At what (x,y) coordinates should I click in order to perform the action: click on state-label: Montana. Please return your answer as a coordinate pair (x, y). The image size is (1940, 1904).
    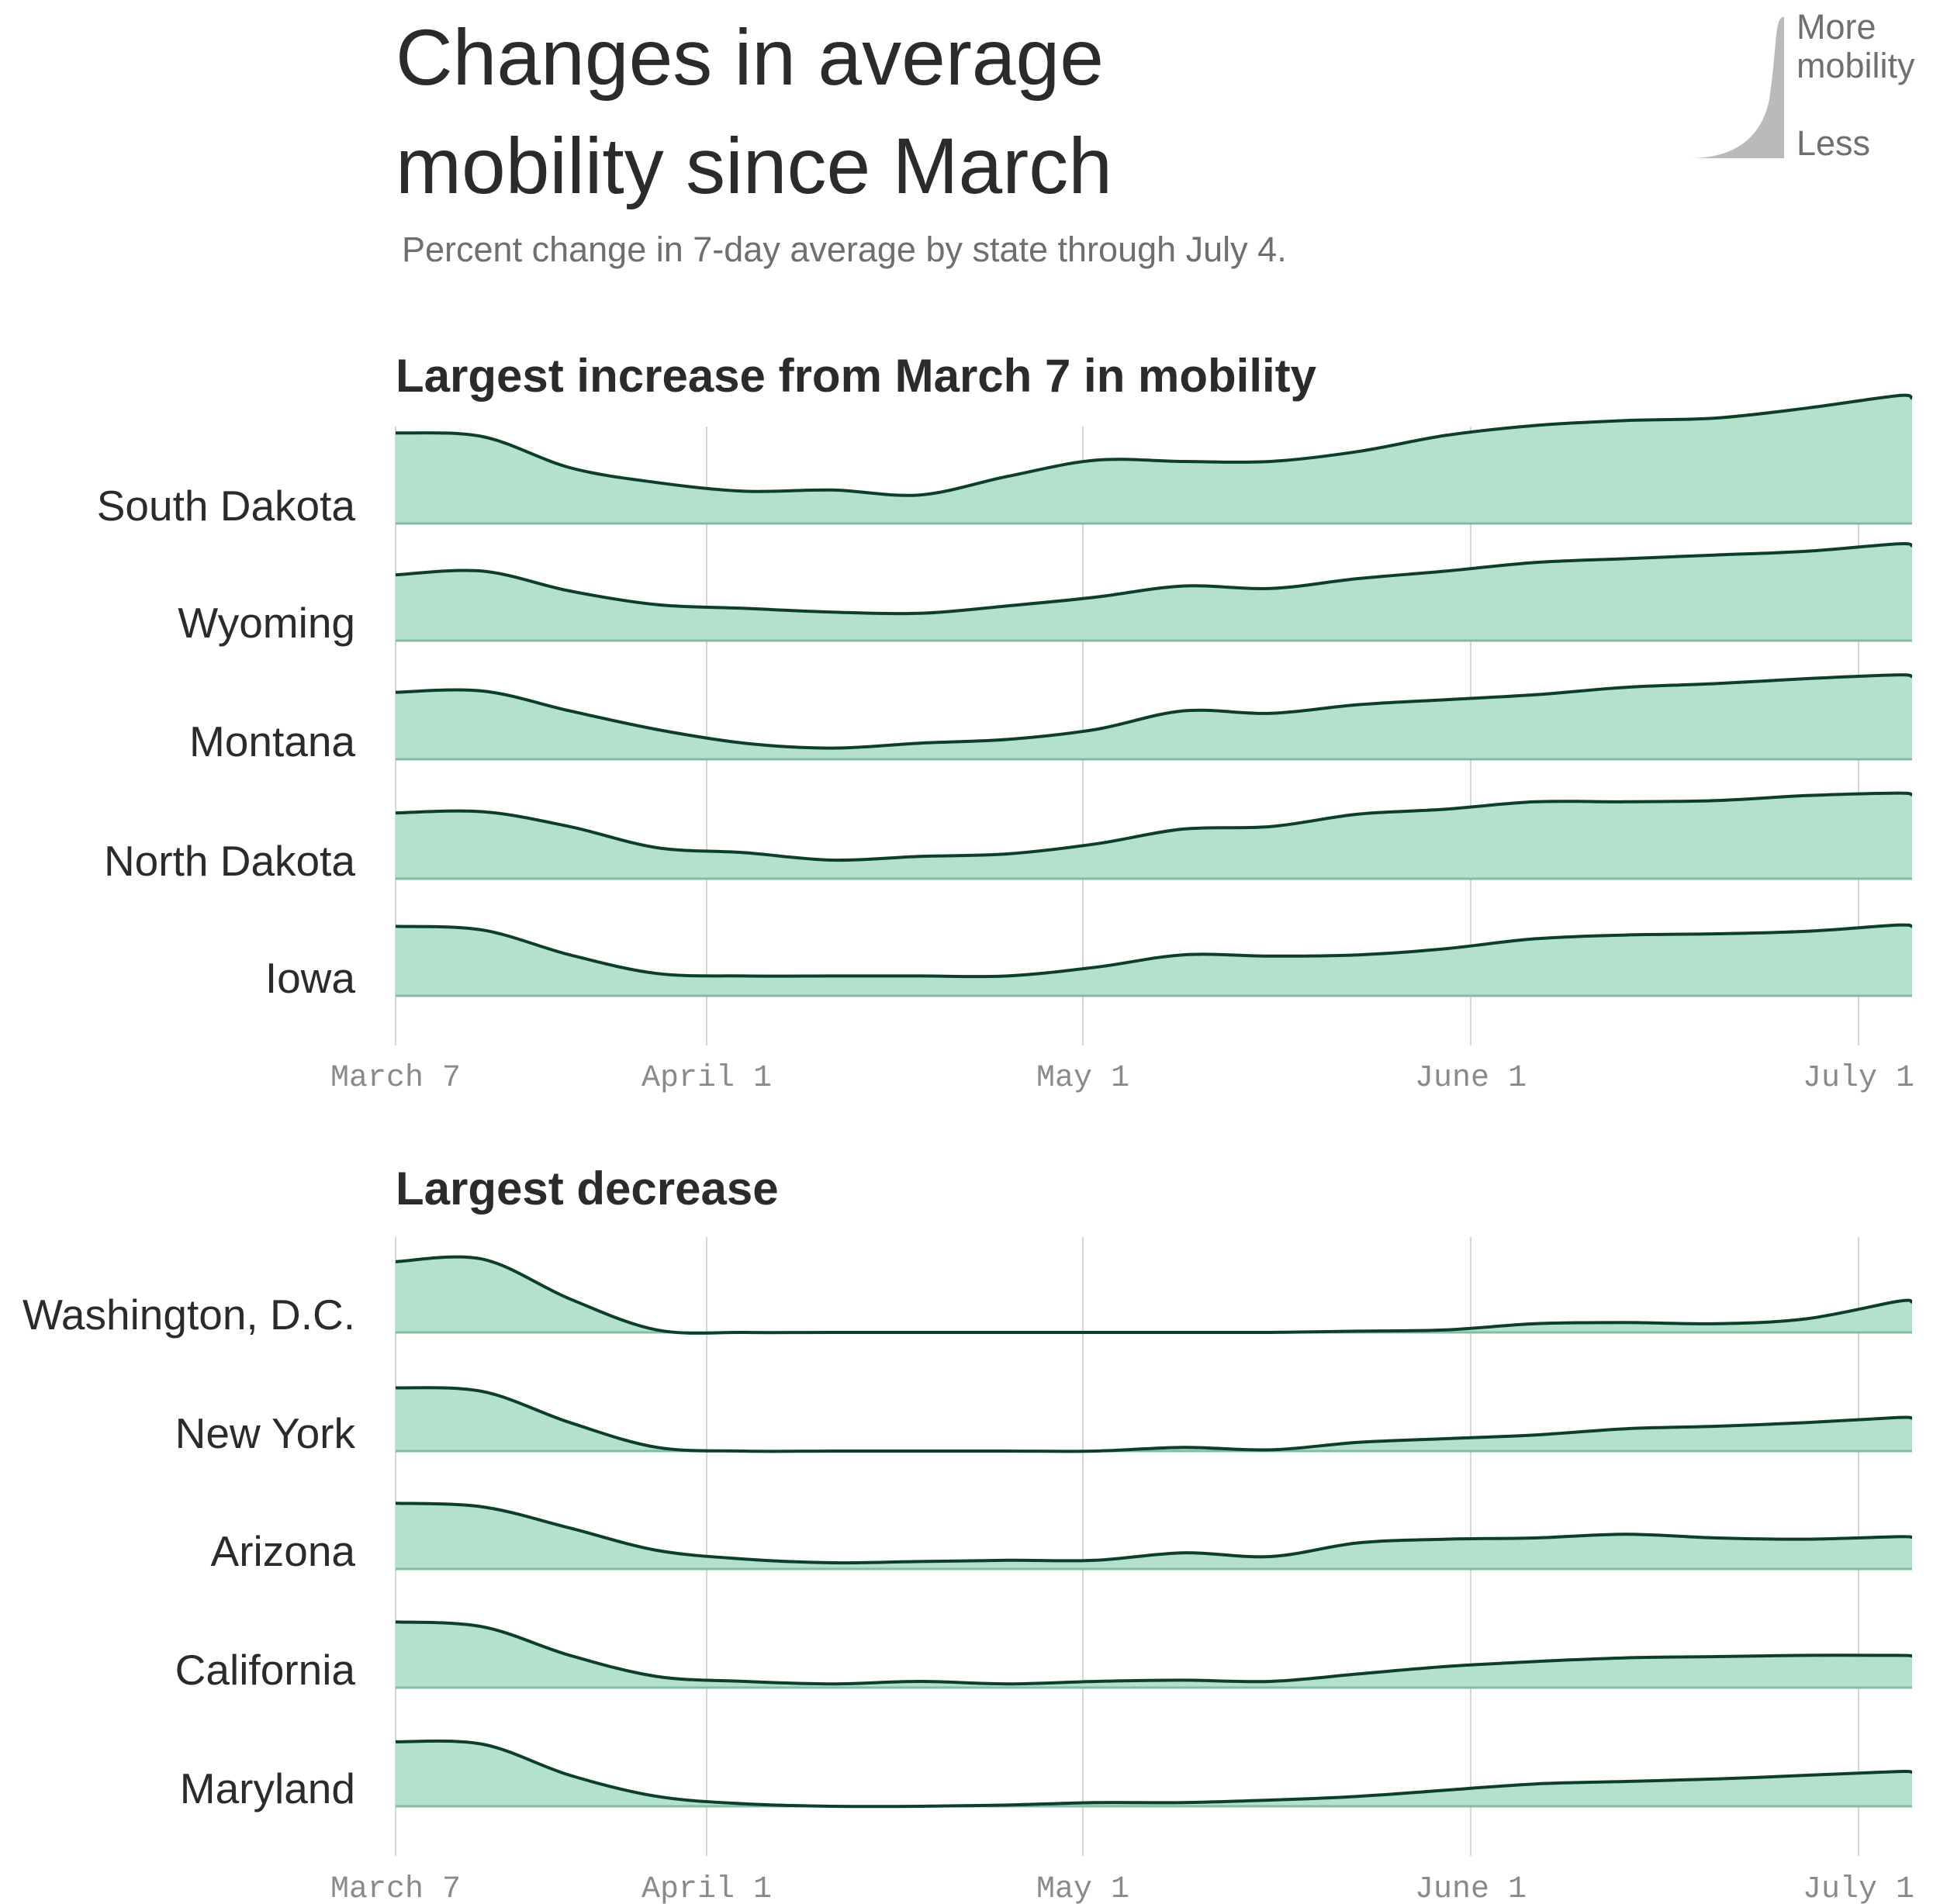
    Looking at the image, I should click on (272, 741).